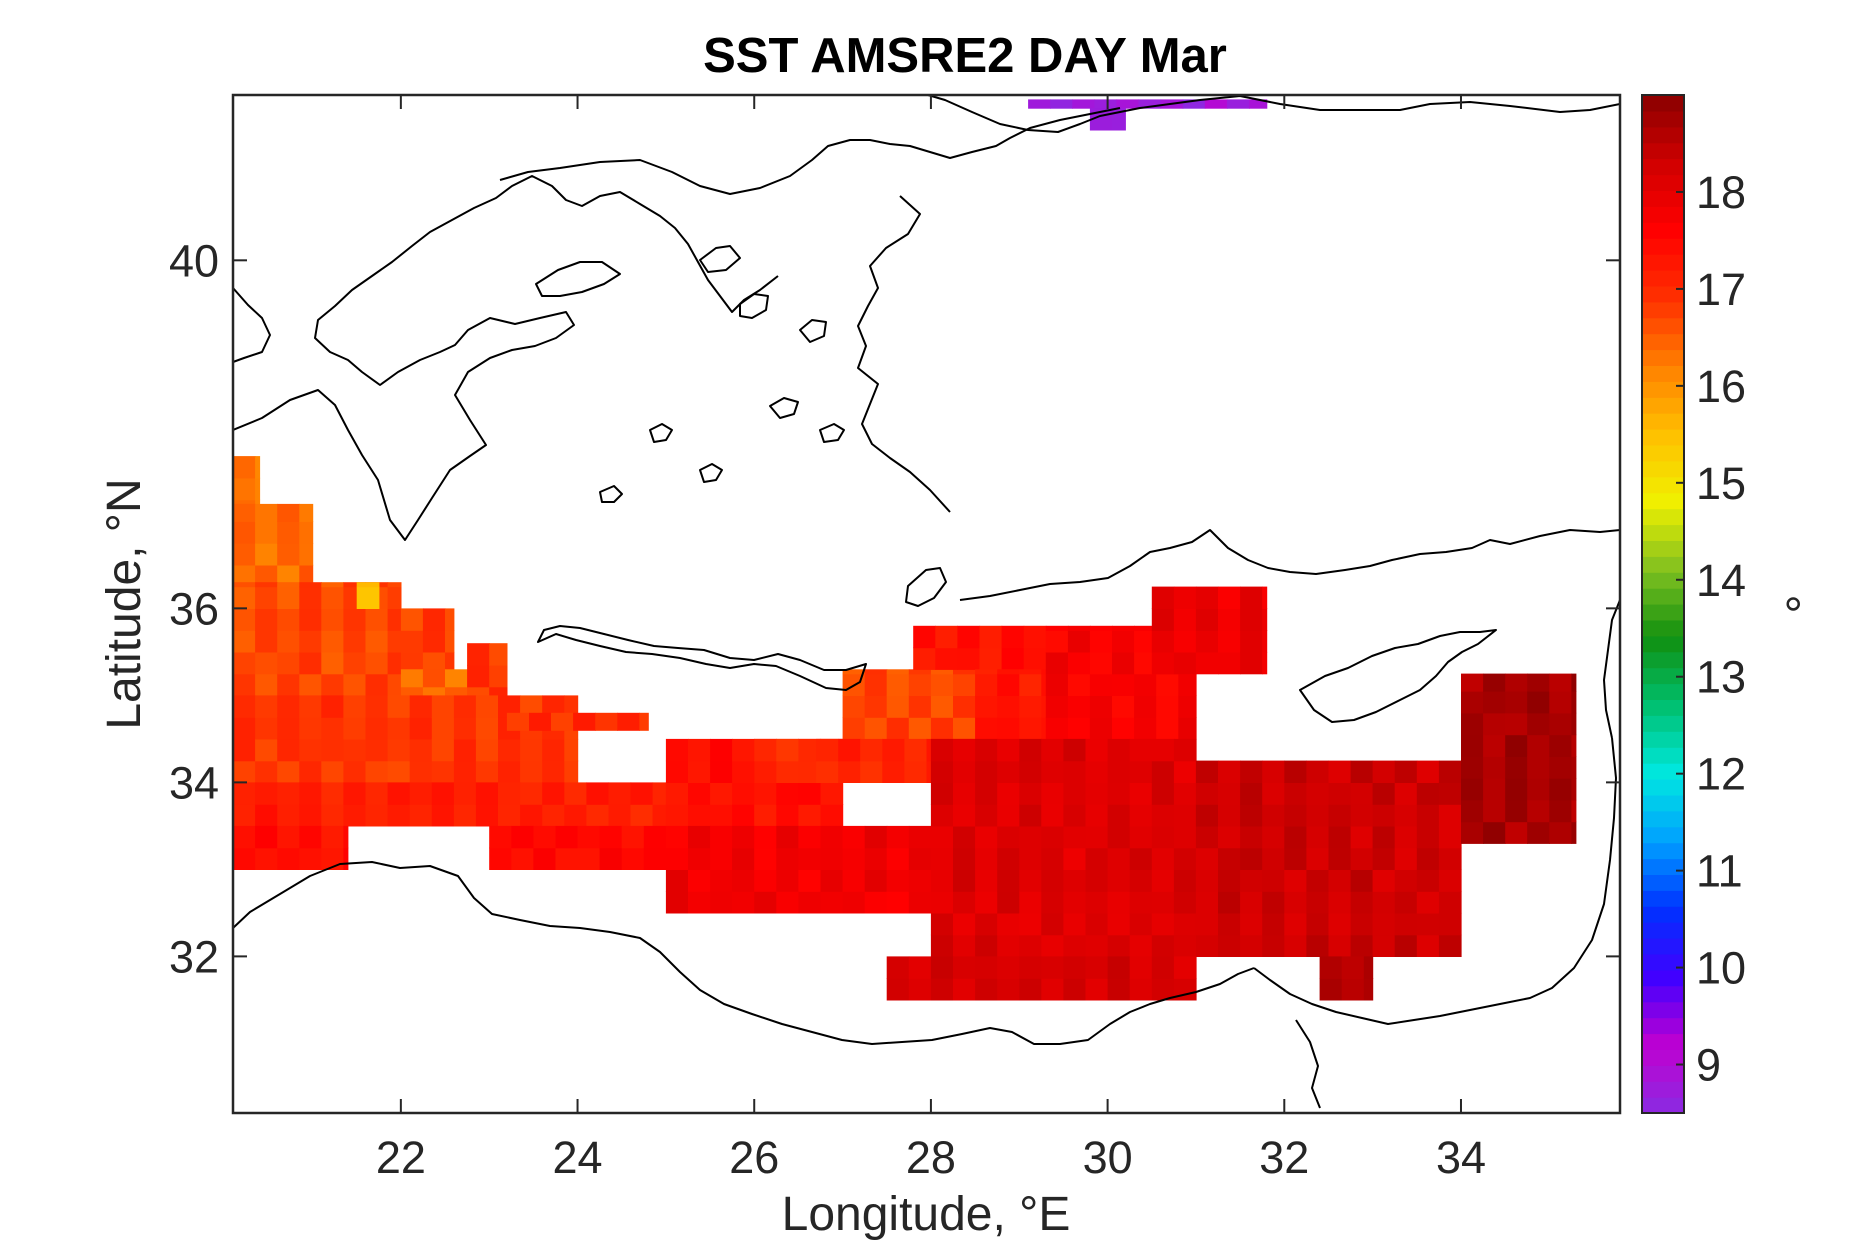  Describe the element at coordinates (1708, 1065) in the screenshot. I see `colorbar-tick-label: 9` at that location.